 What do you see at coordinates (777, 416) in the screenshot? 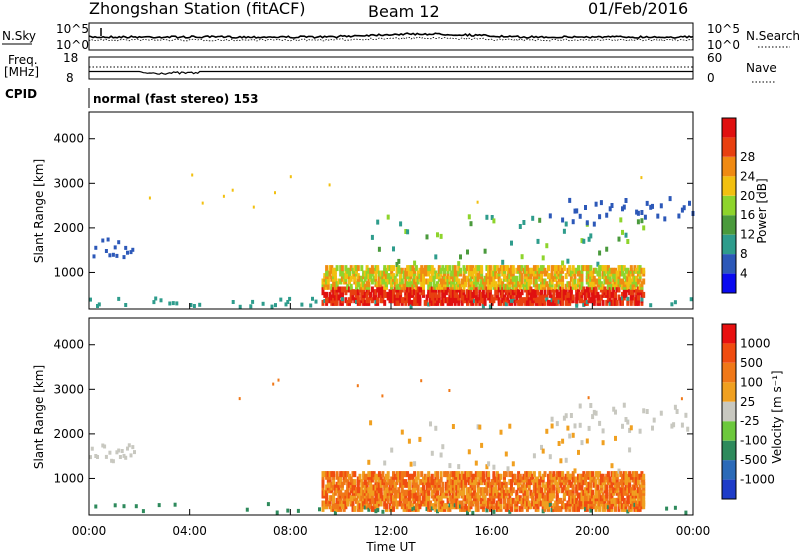
I see `velocity-colorbar-label: Velocity [m s⁻¹]` at bounding box center [777, 416].